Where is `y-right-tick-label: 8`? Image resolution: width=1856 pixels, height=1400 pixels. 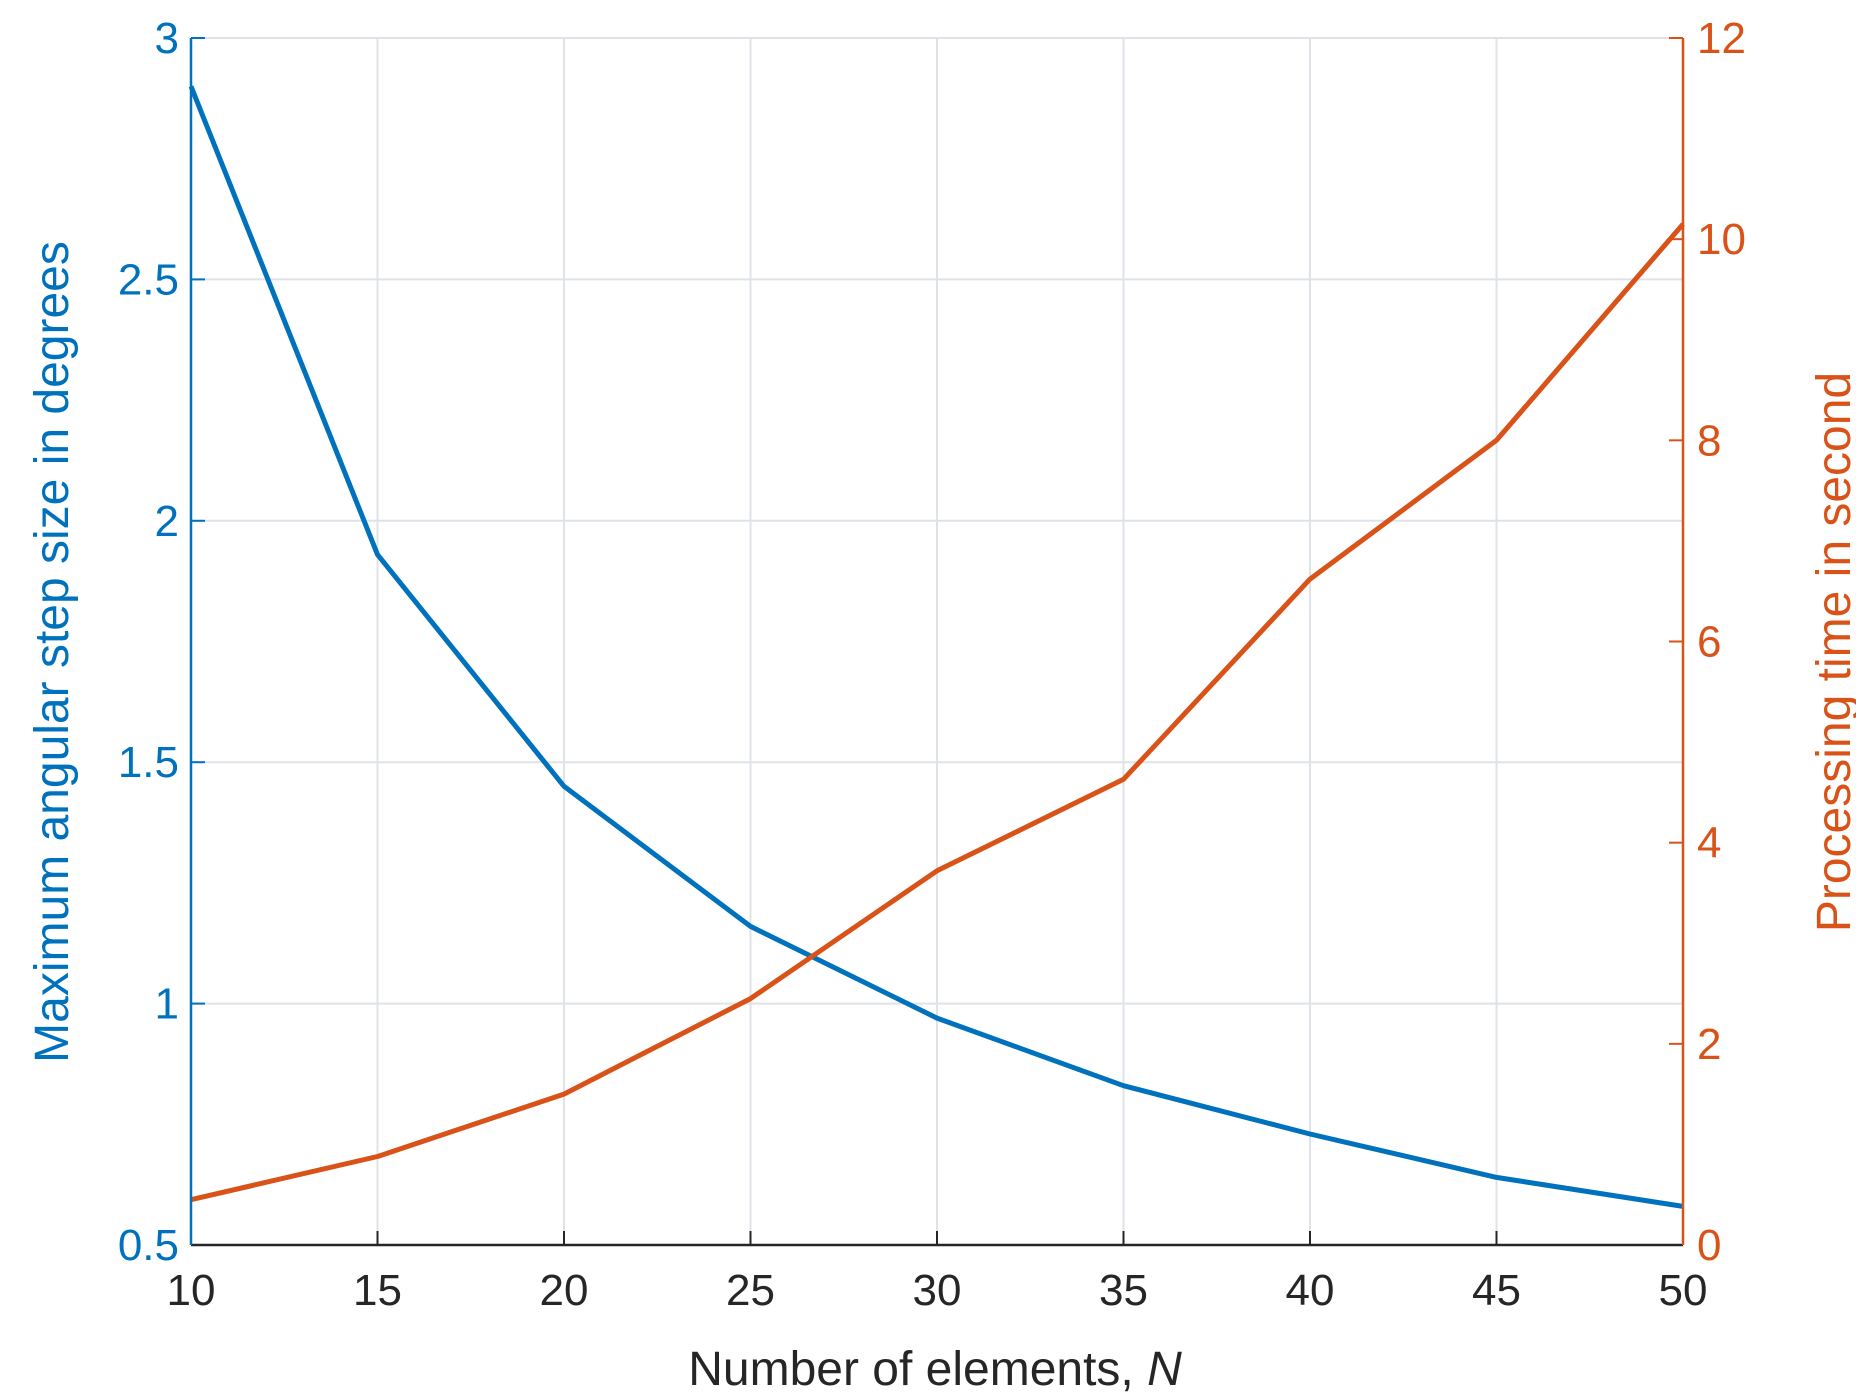
y-right-tick-label: 8 is located at coordinates (1709, 440).